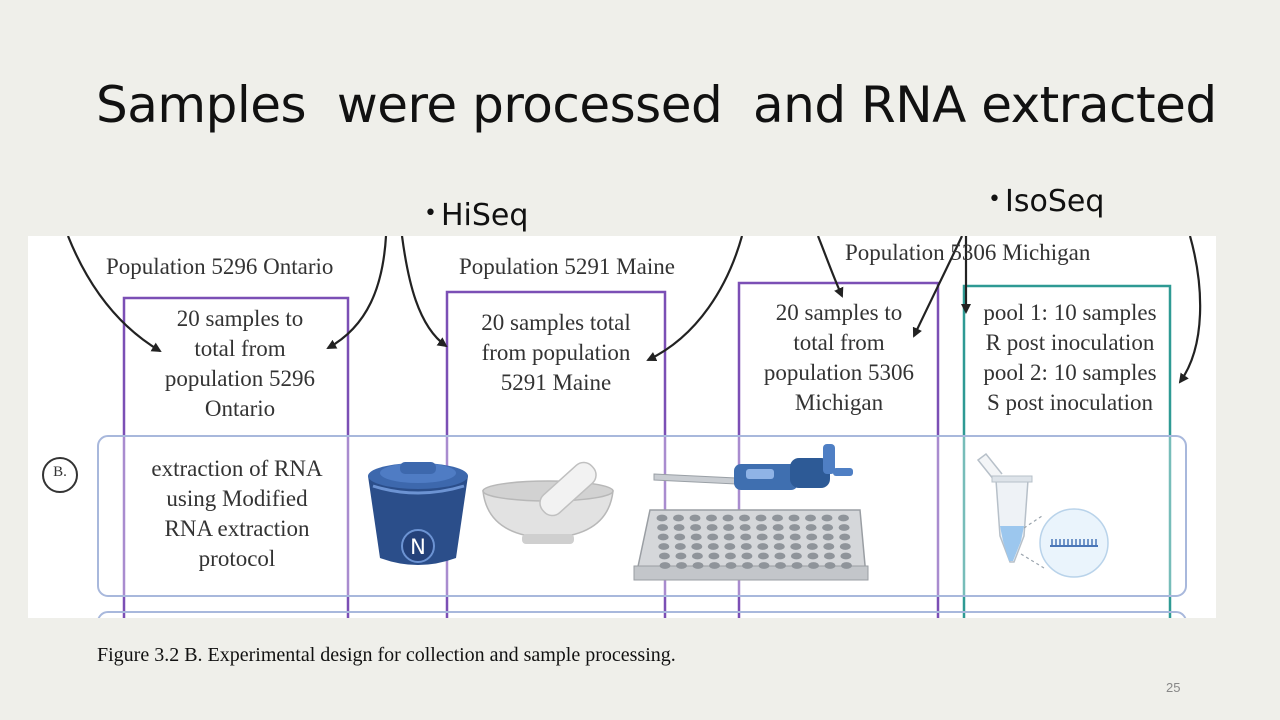  Describe the element at coordinates (642, 614) in the screenshot. I see `next-row-top` at that location.